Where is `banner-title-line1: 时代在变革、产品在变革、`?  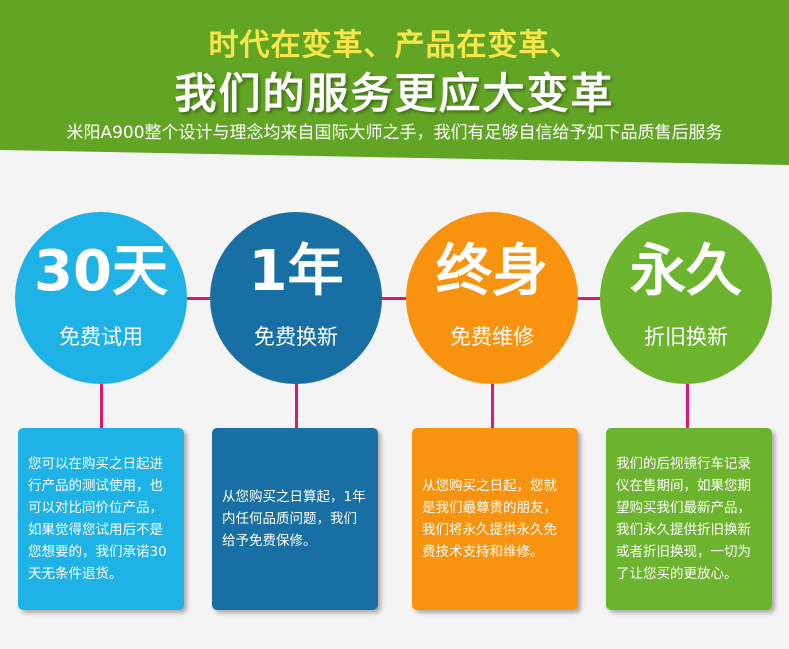
banner-title-line1: 时代在变革、产品在变革、 is located at coordinates (394, 45).